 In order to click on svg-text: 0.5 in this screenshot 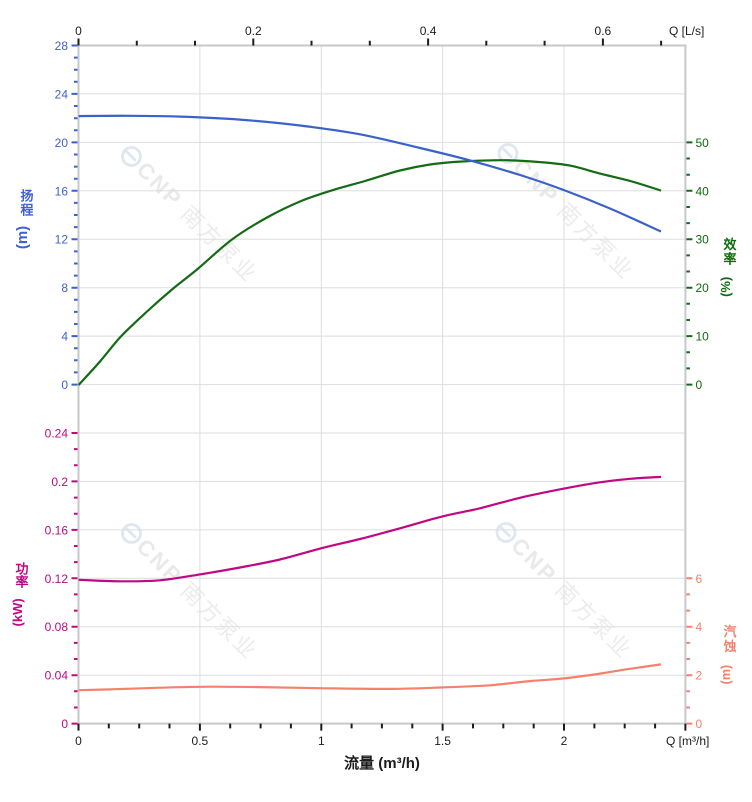, I will do `click(200, 741)`.